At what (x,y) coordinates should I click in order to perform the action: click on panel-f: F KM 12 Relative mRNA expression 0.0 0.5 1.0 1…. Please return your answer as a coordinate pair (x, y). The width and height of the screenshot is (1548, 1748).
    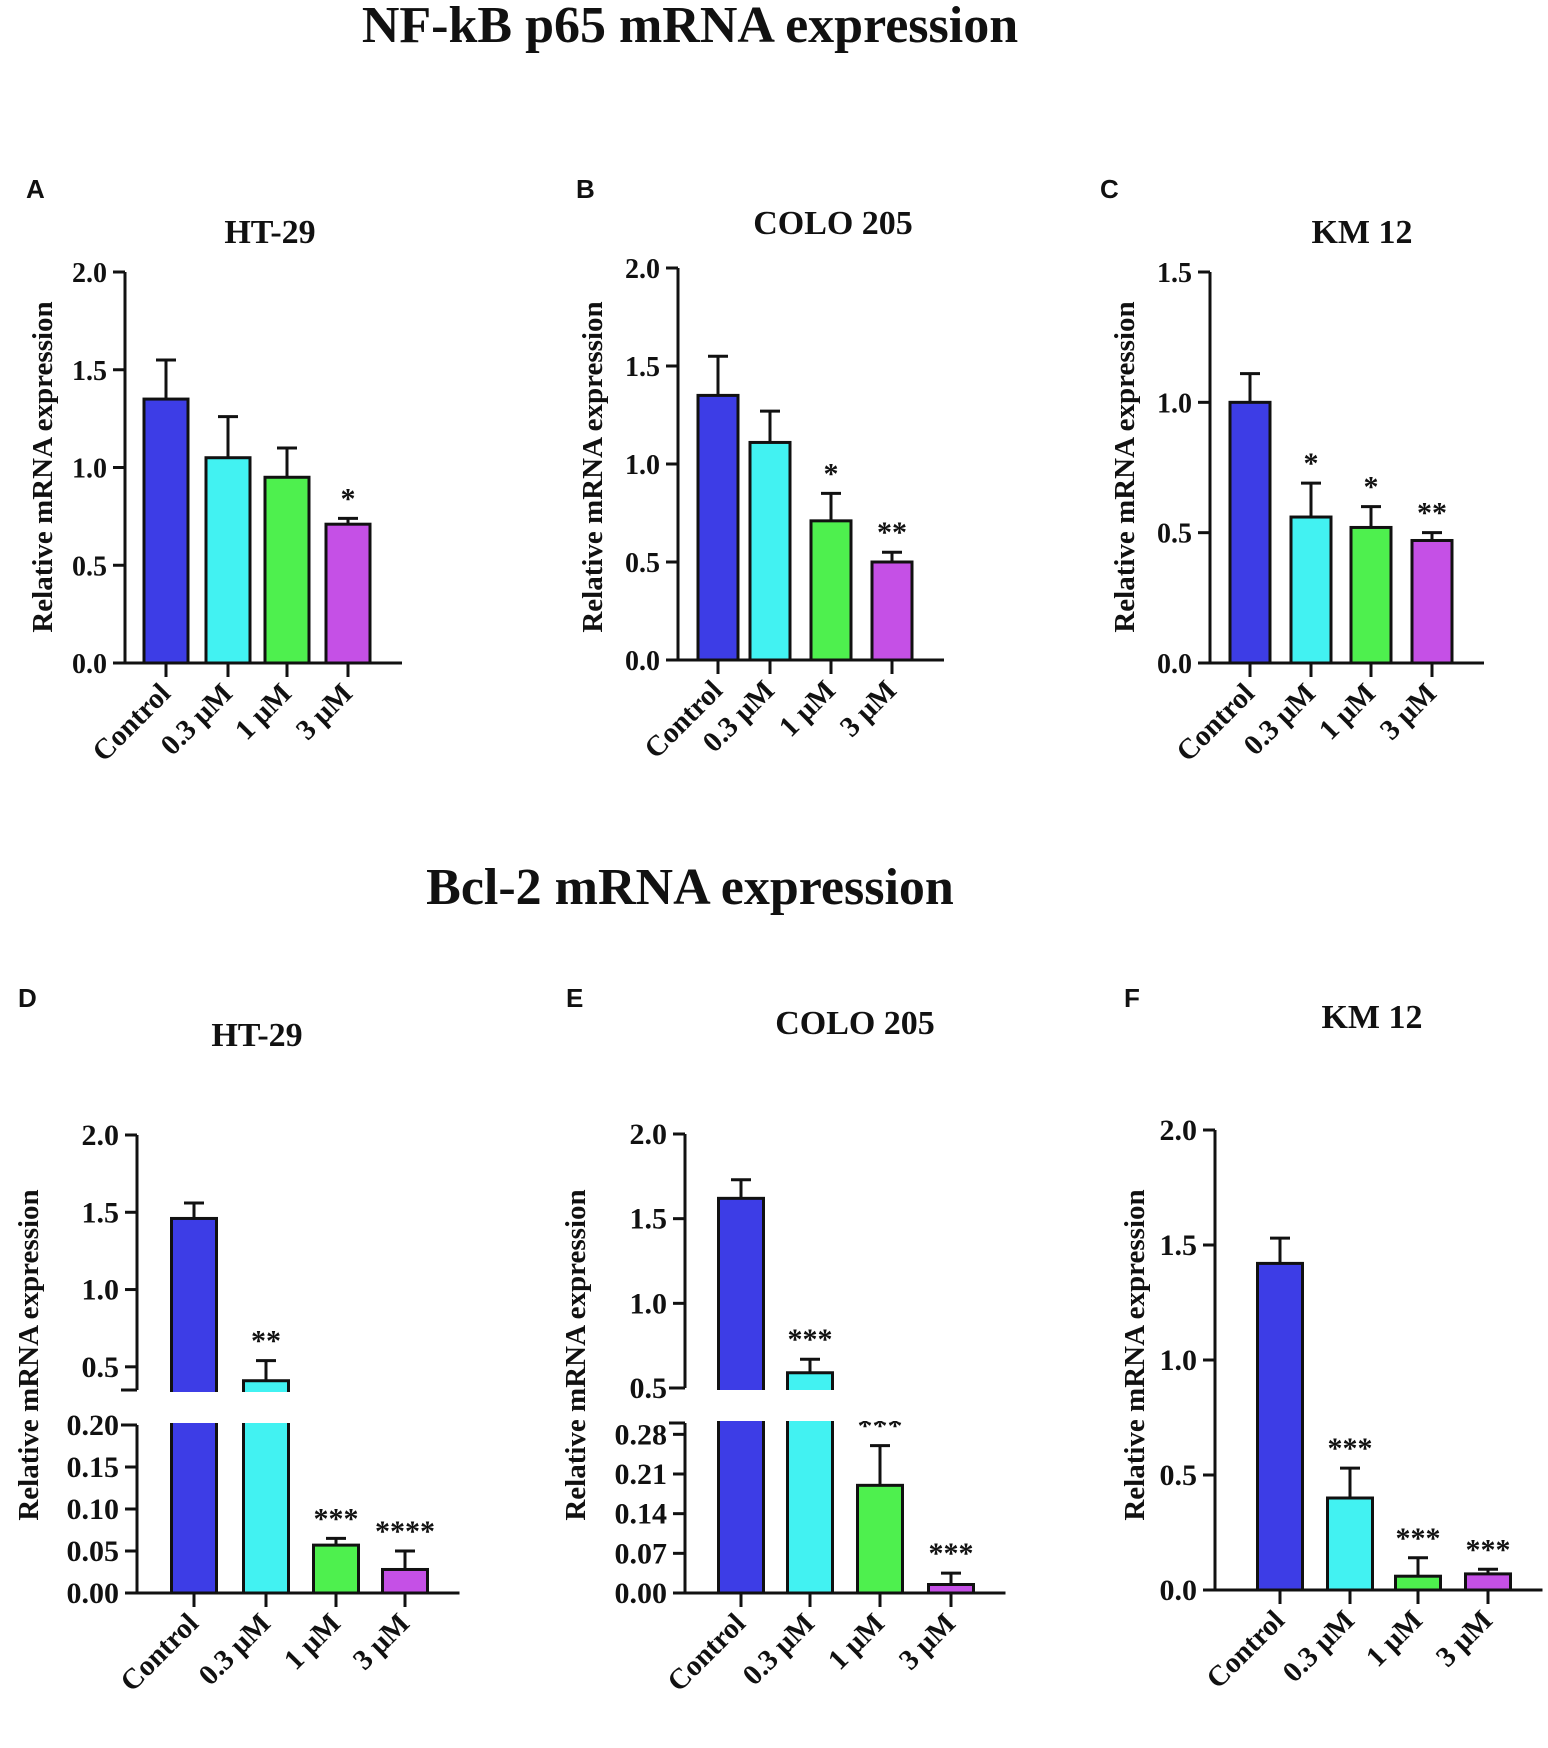
    Looking at the image, I should click on (1331, 1339).